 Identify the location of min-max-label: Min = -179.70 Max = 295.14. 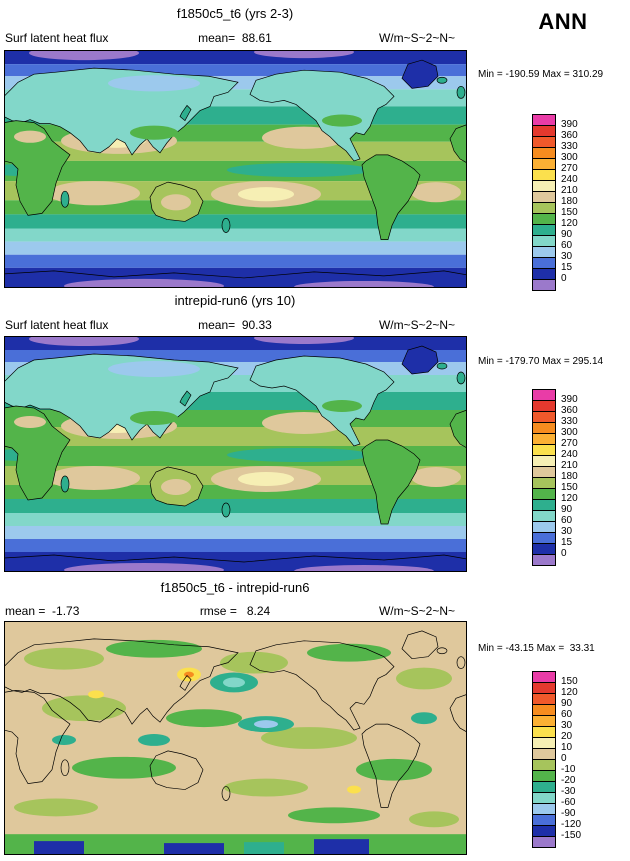
(541, 361).